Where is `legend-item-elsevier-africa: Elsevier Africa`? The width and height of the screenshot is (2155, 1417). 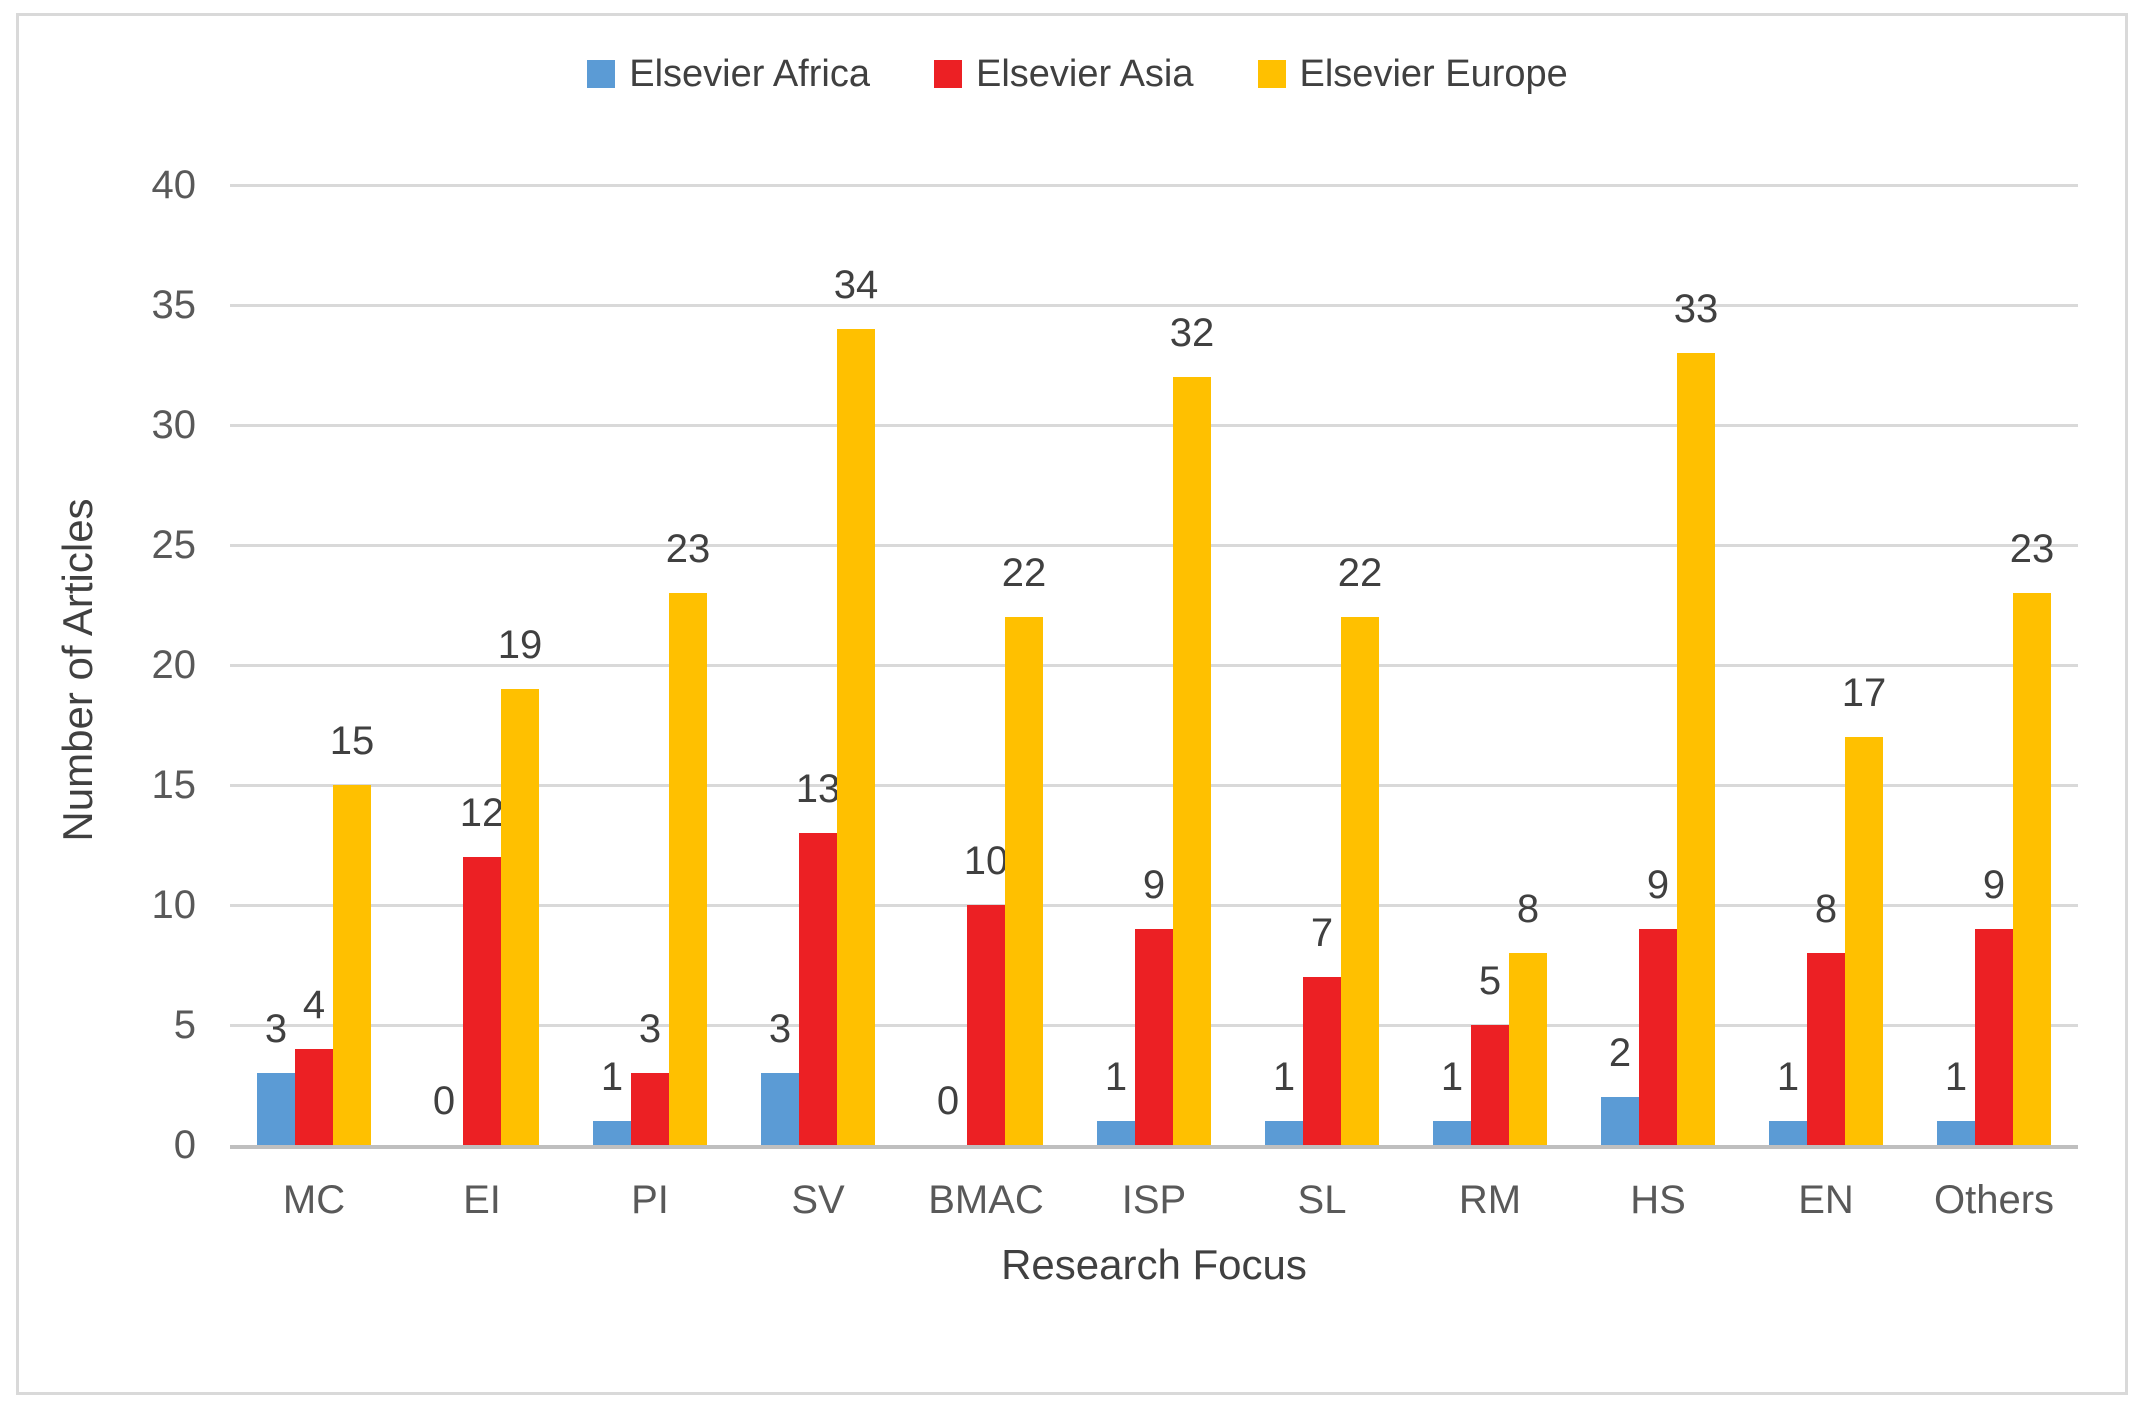 legend-item-elsevier-africa: Elsevier Africa is located at coordinates (728, 74).